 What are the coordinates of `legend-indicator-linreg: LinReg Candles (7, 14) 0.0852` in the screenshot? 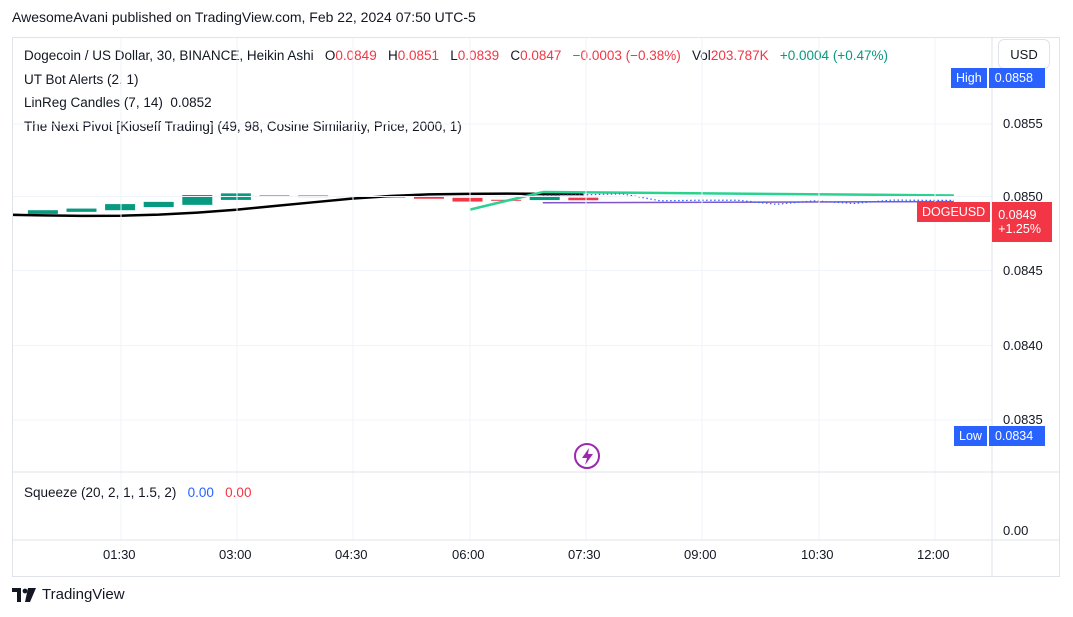 It's located at (456, 103).